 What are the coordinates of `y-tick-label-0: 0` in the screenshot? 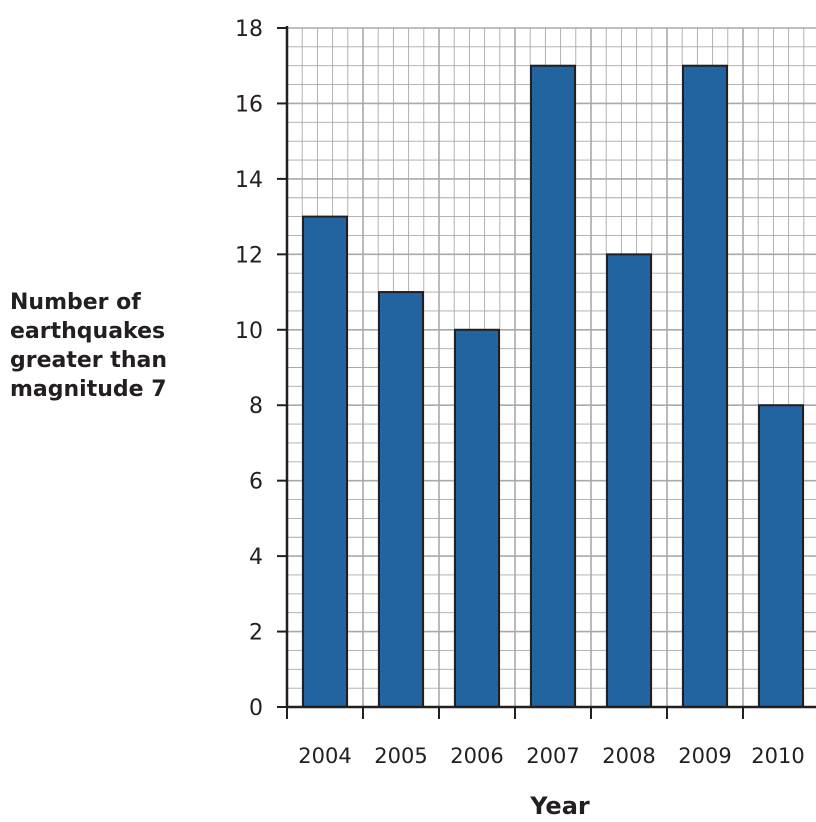 It's located at (256, 708).